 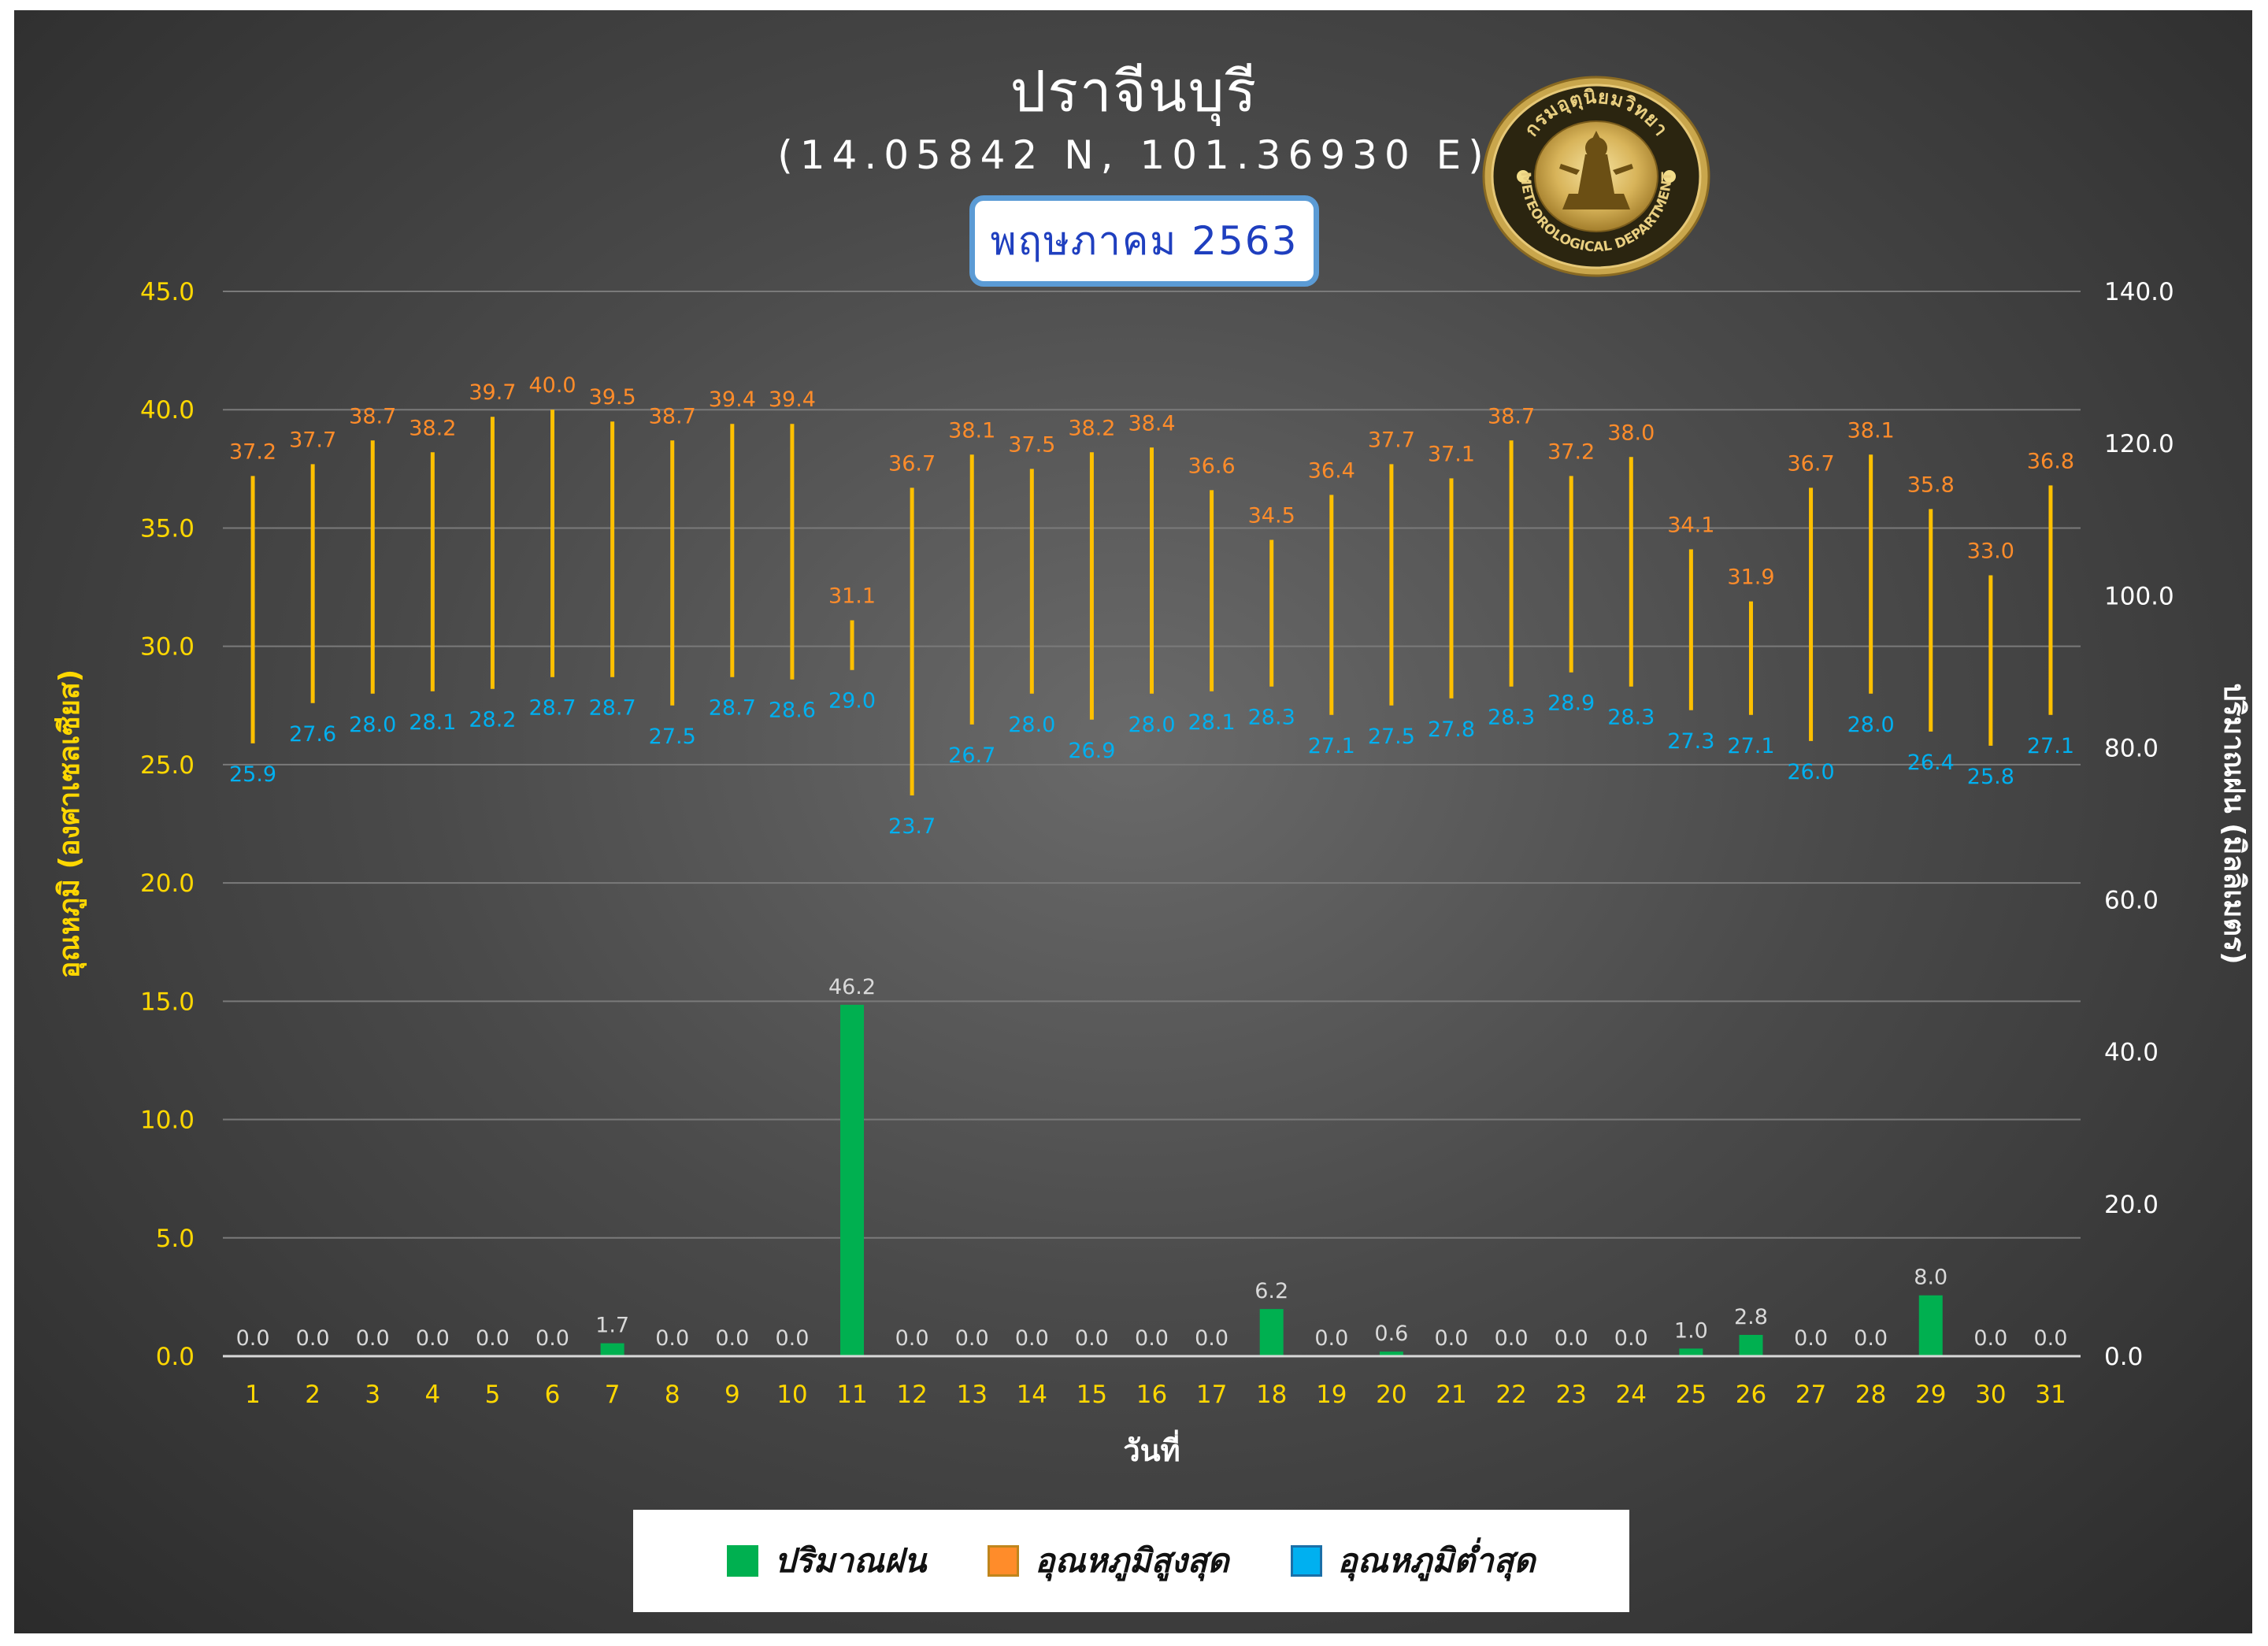 What do you see at coordinates (1570, 1395) in the screenshot?
I see `x-tick-label: 23` at bounding box center [1570, 1395].